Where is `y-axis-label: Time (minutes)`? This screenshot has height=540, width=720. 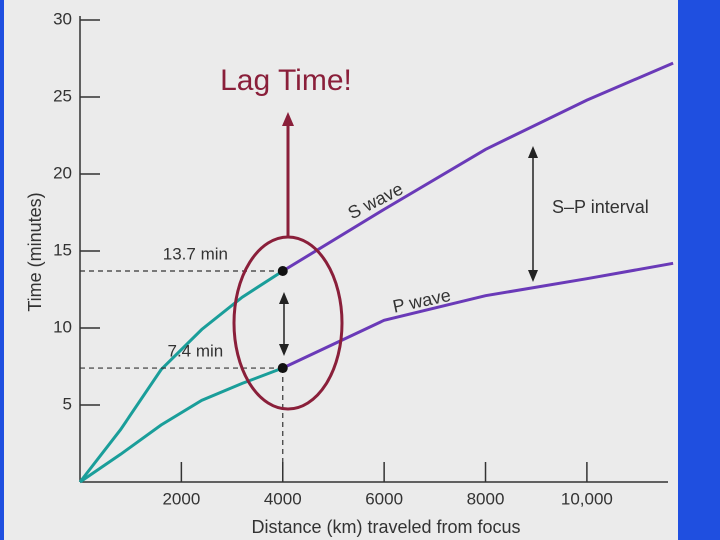 y-axis-label: Time (minutes) is located at coordinates (35, 251).